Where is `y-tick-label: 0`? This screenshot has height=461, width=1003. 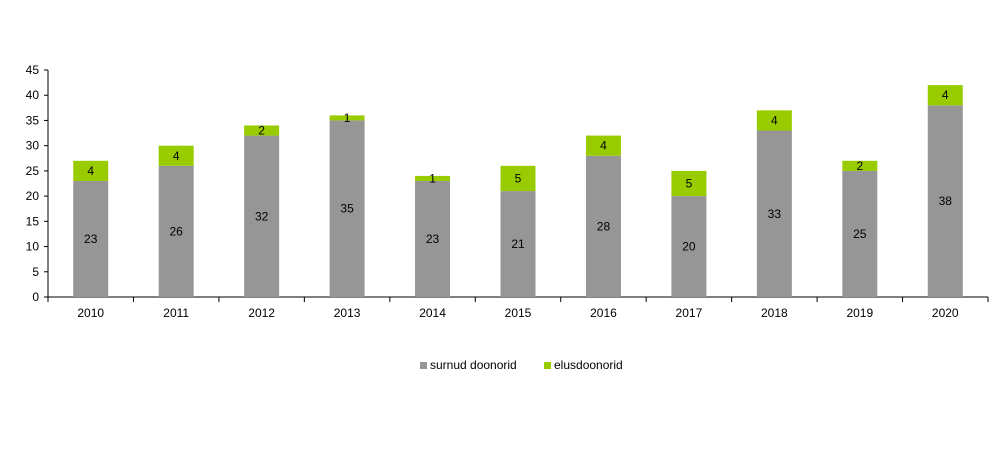 y-tick-label: 0 is located at coordinates (35, 297).